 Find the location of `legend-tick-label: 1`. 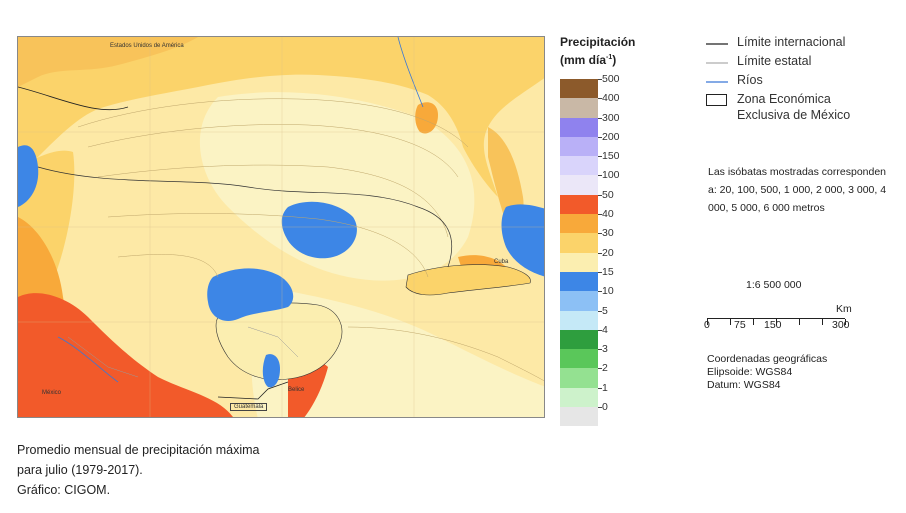

legend-tick-label: 1 is located at coordinates (605, 387).